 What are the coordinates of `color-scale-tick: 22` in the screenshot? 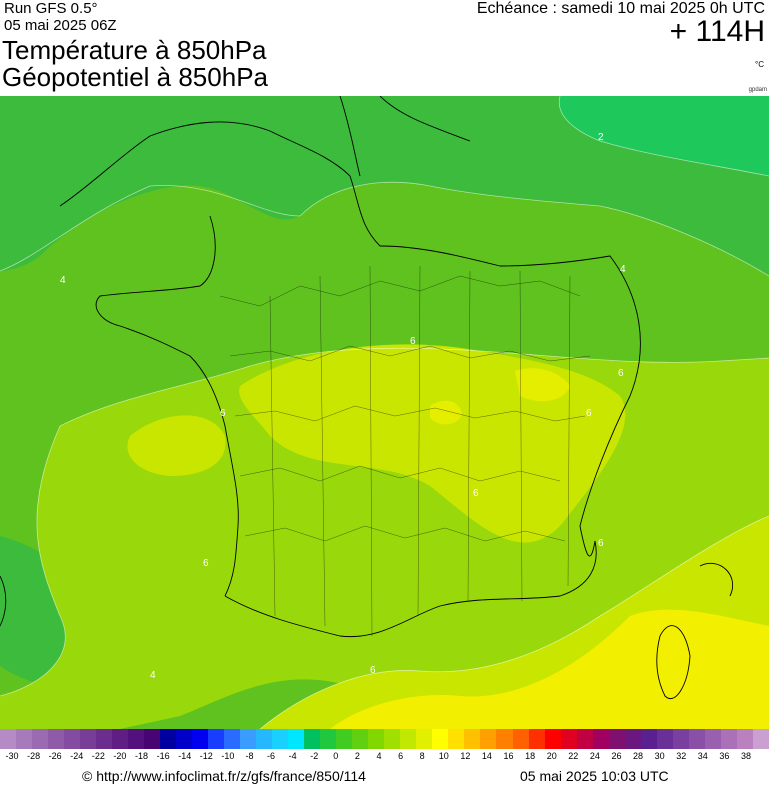 It's located at (573, 756).